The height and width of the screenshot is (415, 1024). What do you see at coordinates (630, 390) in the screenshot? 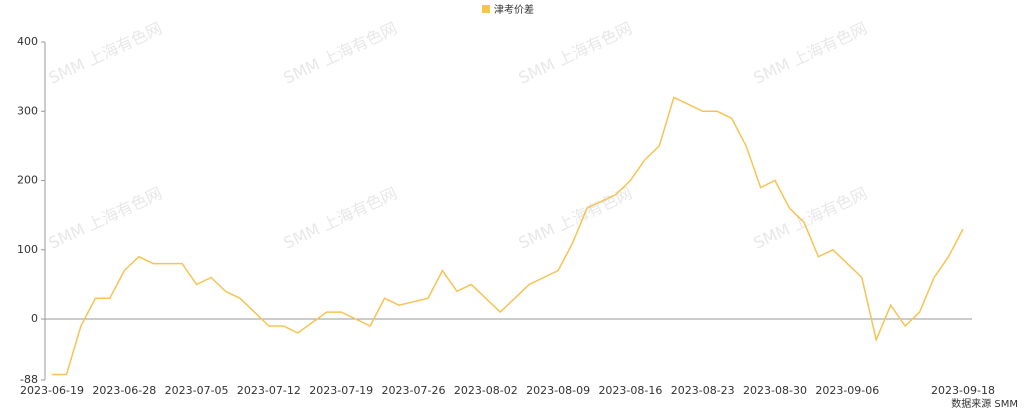
I see `x-tick-label: 2023-08-16` at bounding box center [630, 390].